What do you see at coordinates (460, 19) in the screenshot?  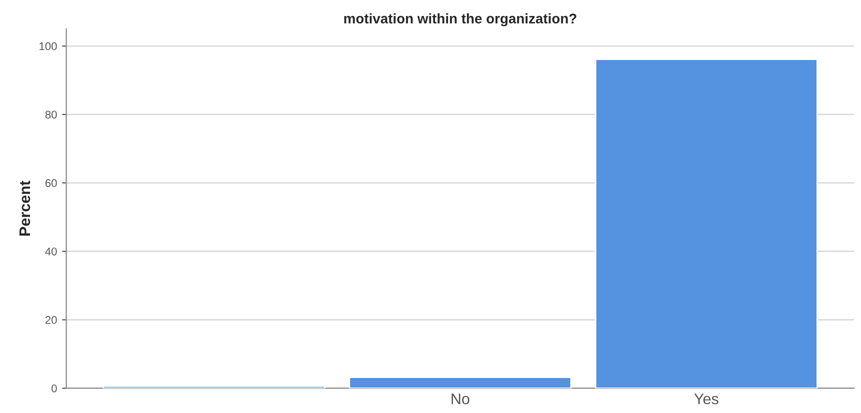 I see `chart-title: motivation within the organization?` at bounding box center [460, 19].